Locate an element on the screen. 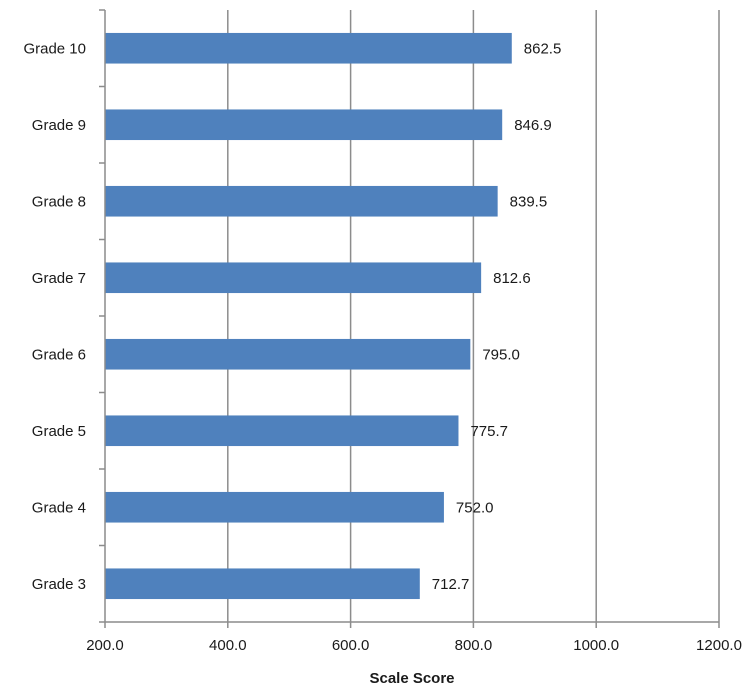  data-label: 846.9 is located at coordinates (533, 125).